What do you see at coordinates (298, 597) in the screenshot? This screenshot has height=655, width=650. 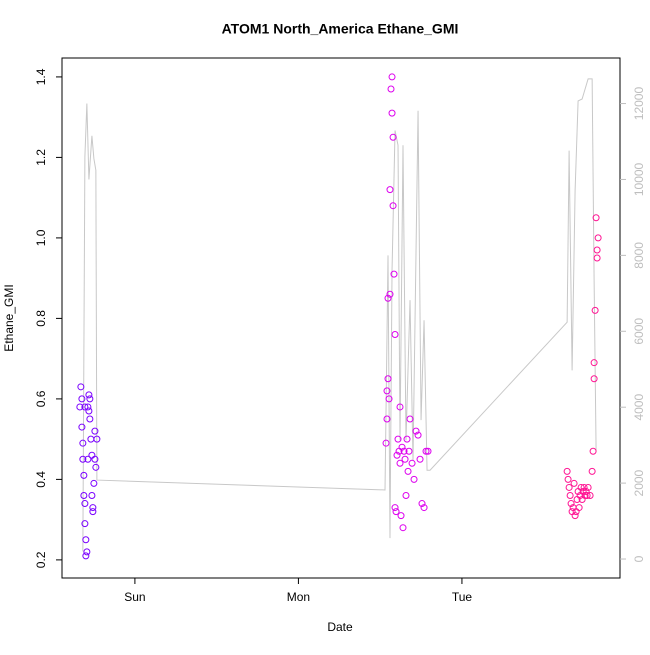 I see `x-tick-label: Mon` at bounding box center [298, 597].